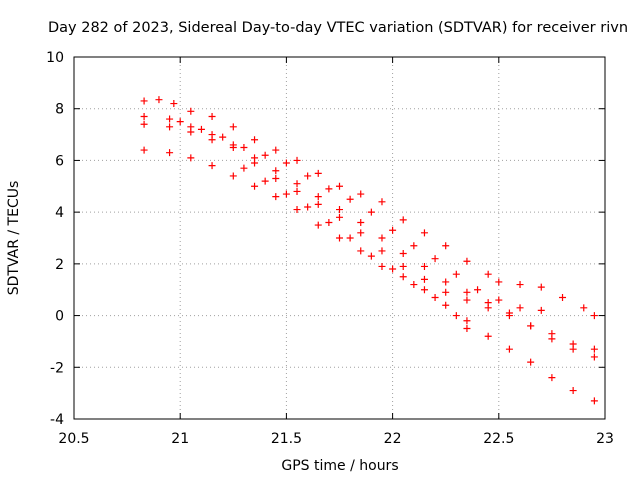  Describe the element at coordinates (339, 466) in the screenshot. I see `x-axis-label: GPS time / hours` at that location.